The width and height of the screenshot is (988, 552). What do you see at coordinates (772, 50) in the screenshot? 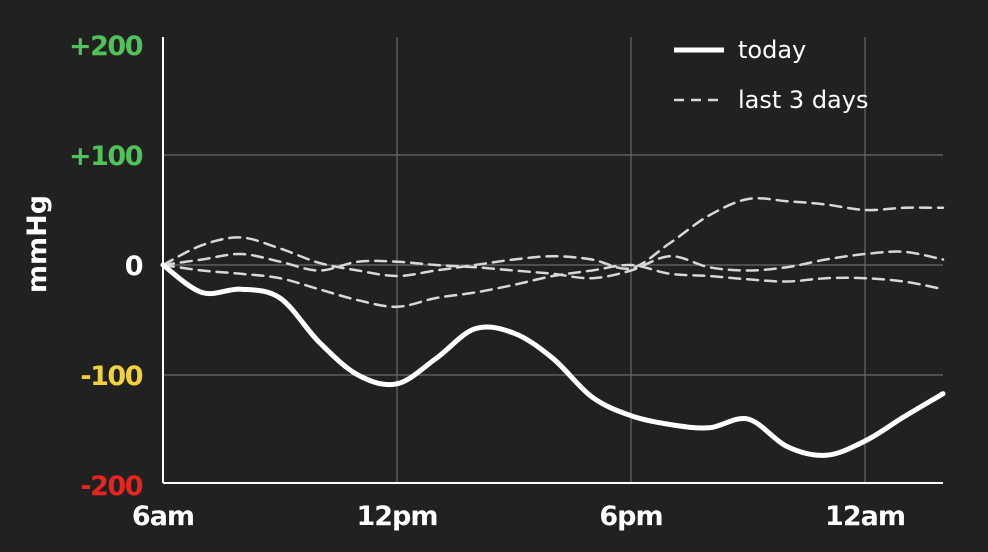
I see `legend-label: today` at bounding box center [772, 50].